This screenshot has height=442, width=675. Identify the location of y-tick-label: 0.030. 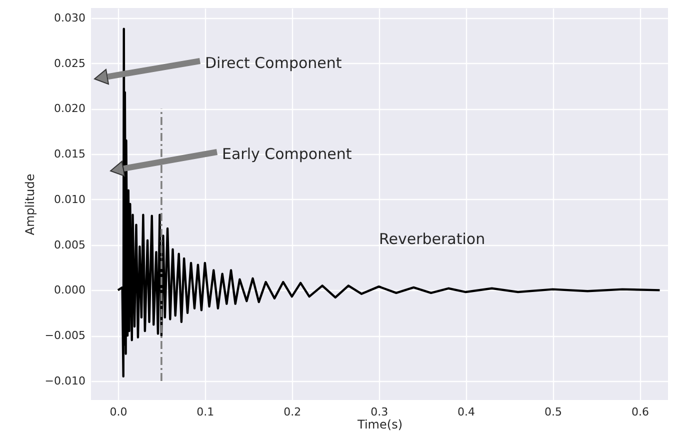
(70, 17).